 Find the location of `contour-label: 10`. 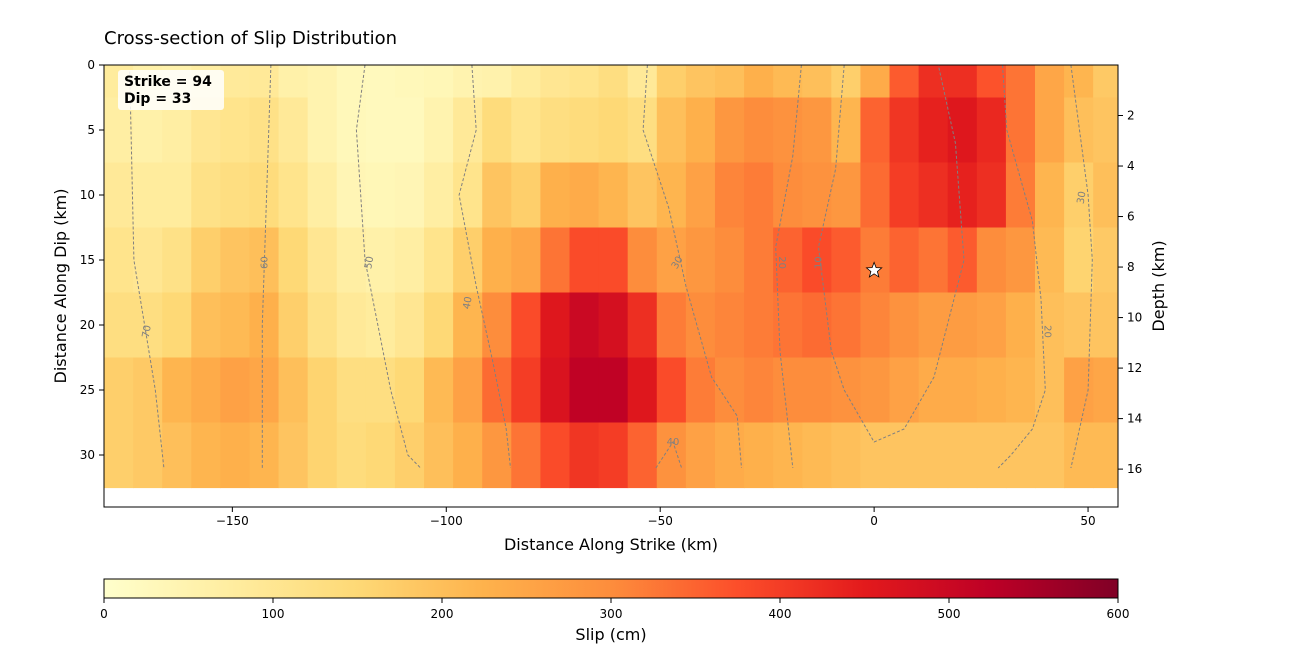

contour-label: 10 is located at coordinates (819, 262).